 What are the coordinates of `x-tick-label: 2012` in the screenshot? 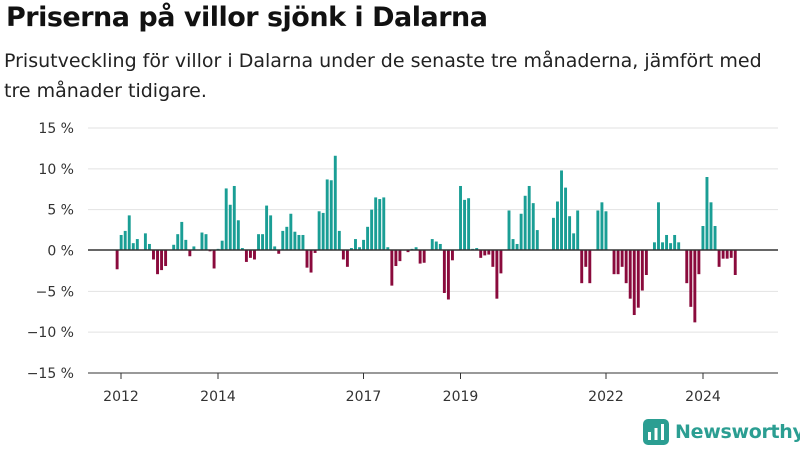 It's located at (121, 397).